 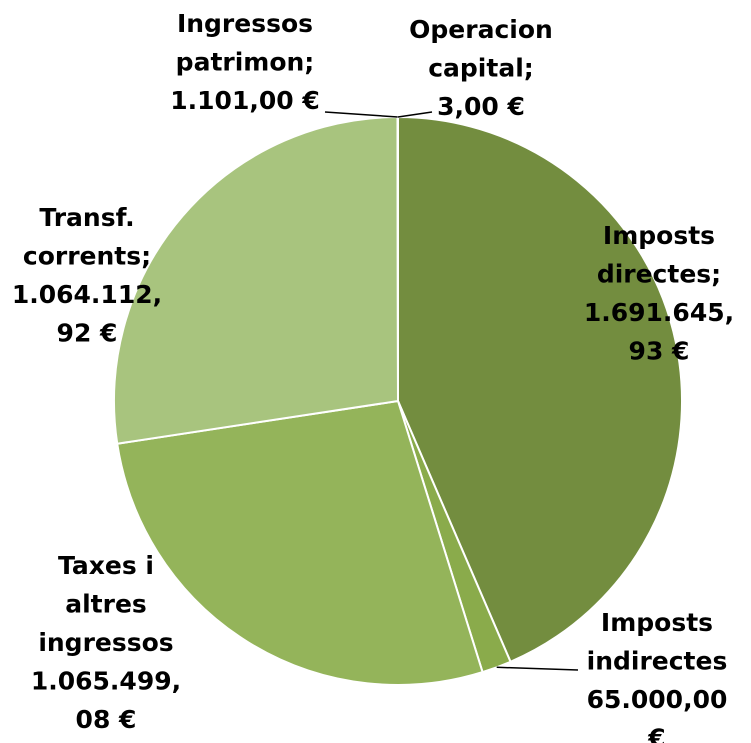 I want to click on data-label-imposts-indirectes: Imposts indirectes 65.000,00 €, so click(x=657, y=675).